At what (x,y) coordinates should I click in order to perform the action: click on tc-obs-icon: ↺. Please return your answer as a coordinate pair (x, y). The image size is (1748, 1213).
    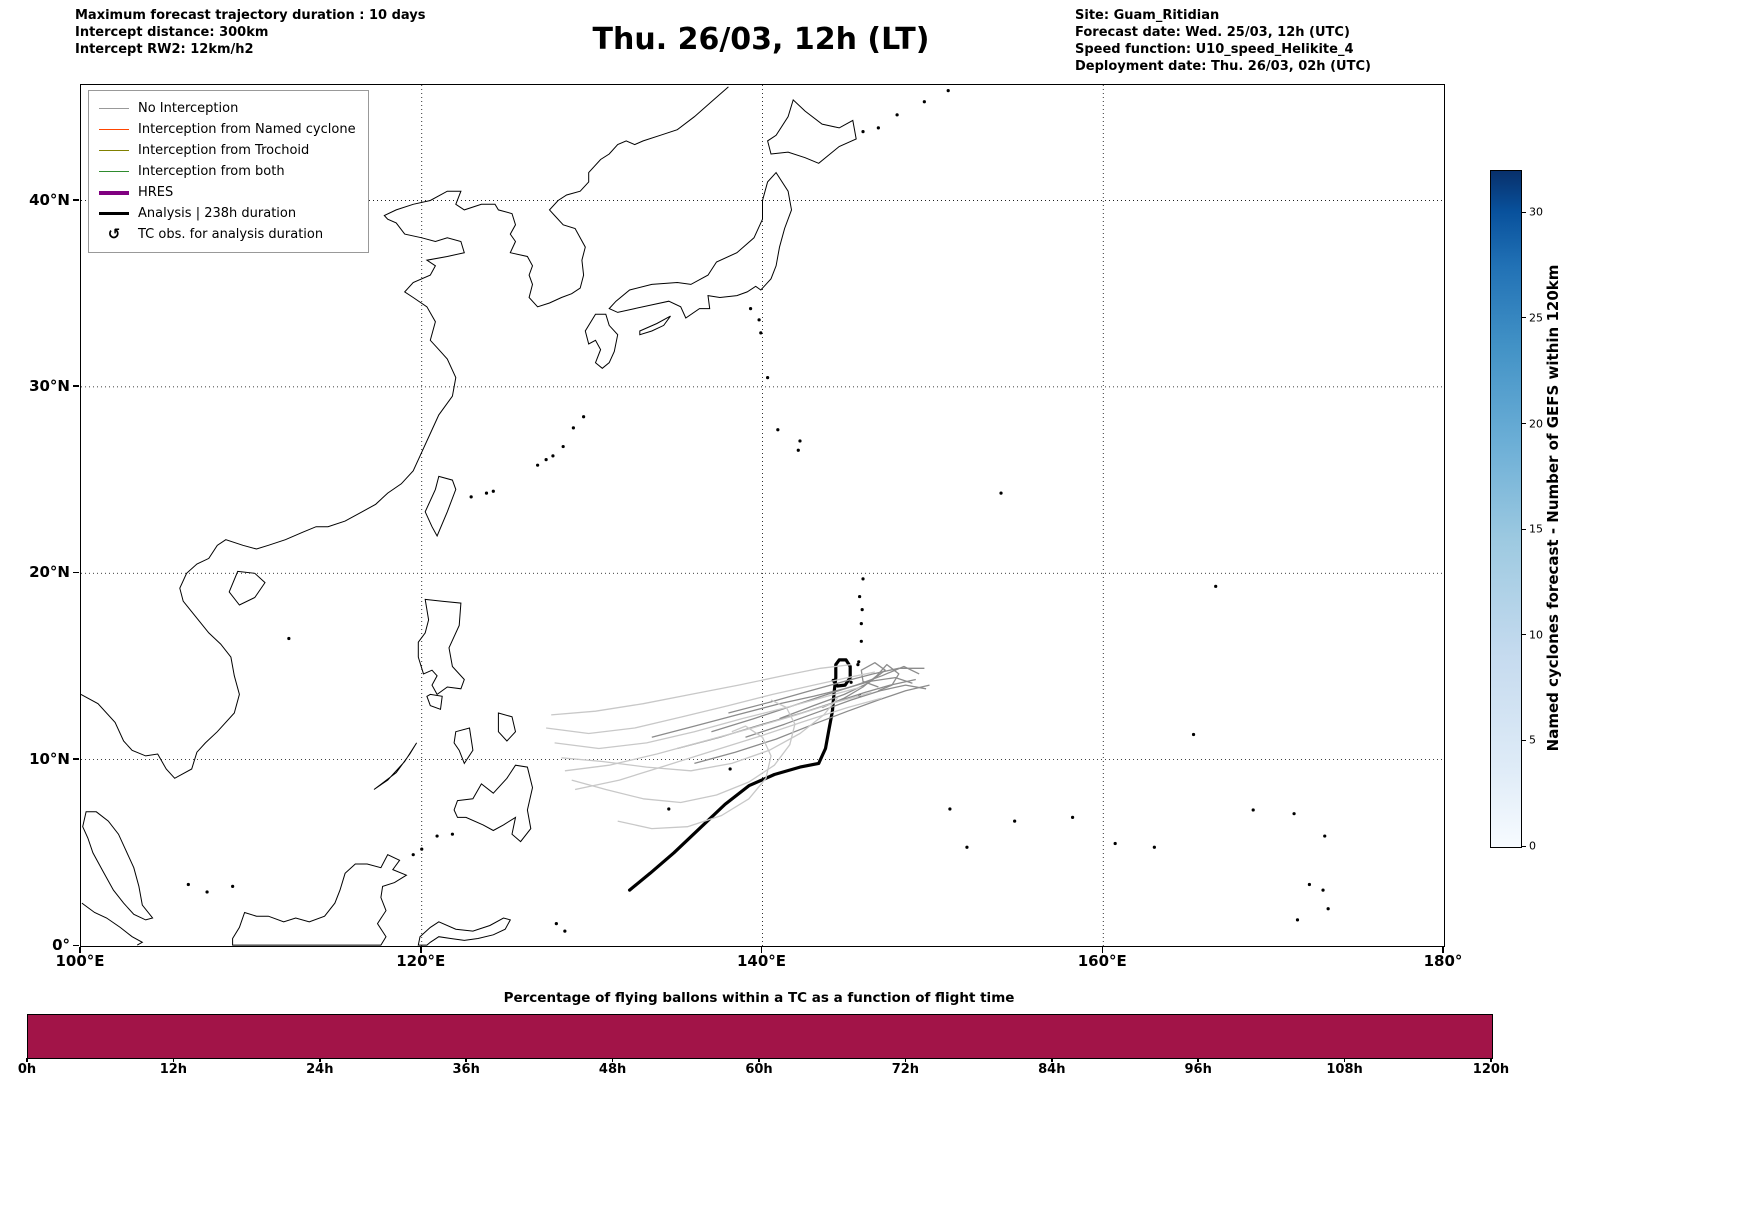
    Looking at the image, I should click on (114, 234).